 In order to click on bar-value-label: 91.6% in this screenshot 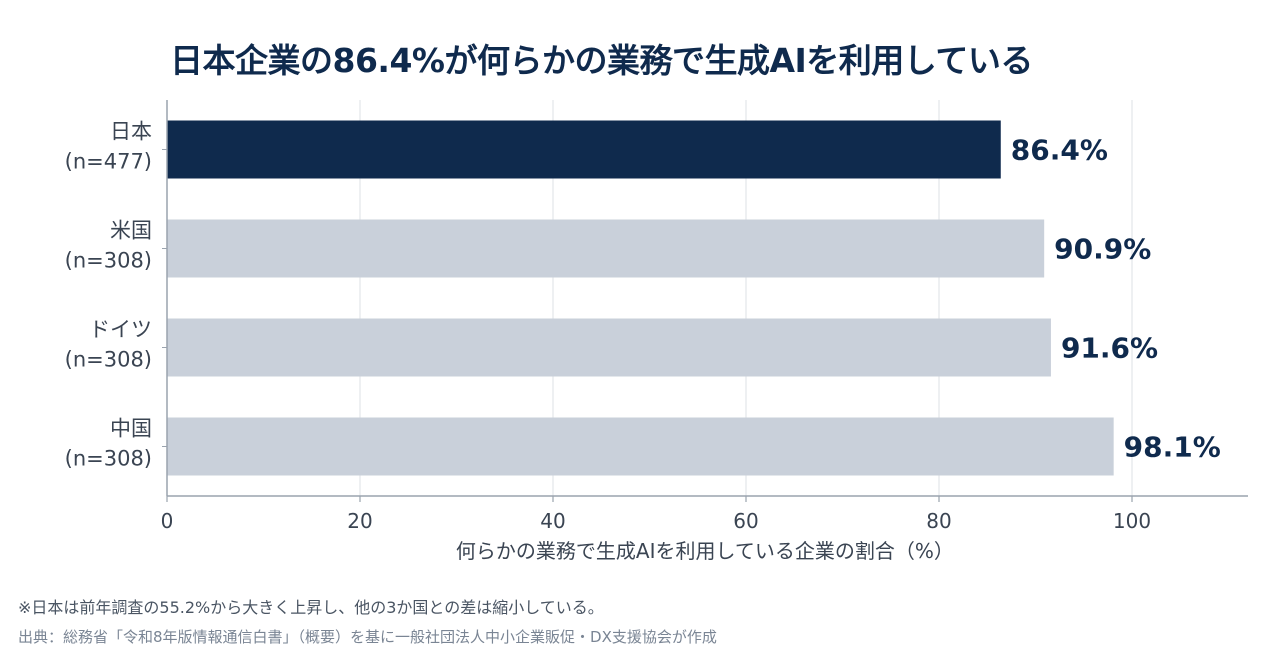, I will do `click(1109, 348)`.